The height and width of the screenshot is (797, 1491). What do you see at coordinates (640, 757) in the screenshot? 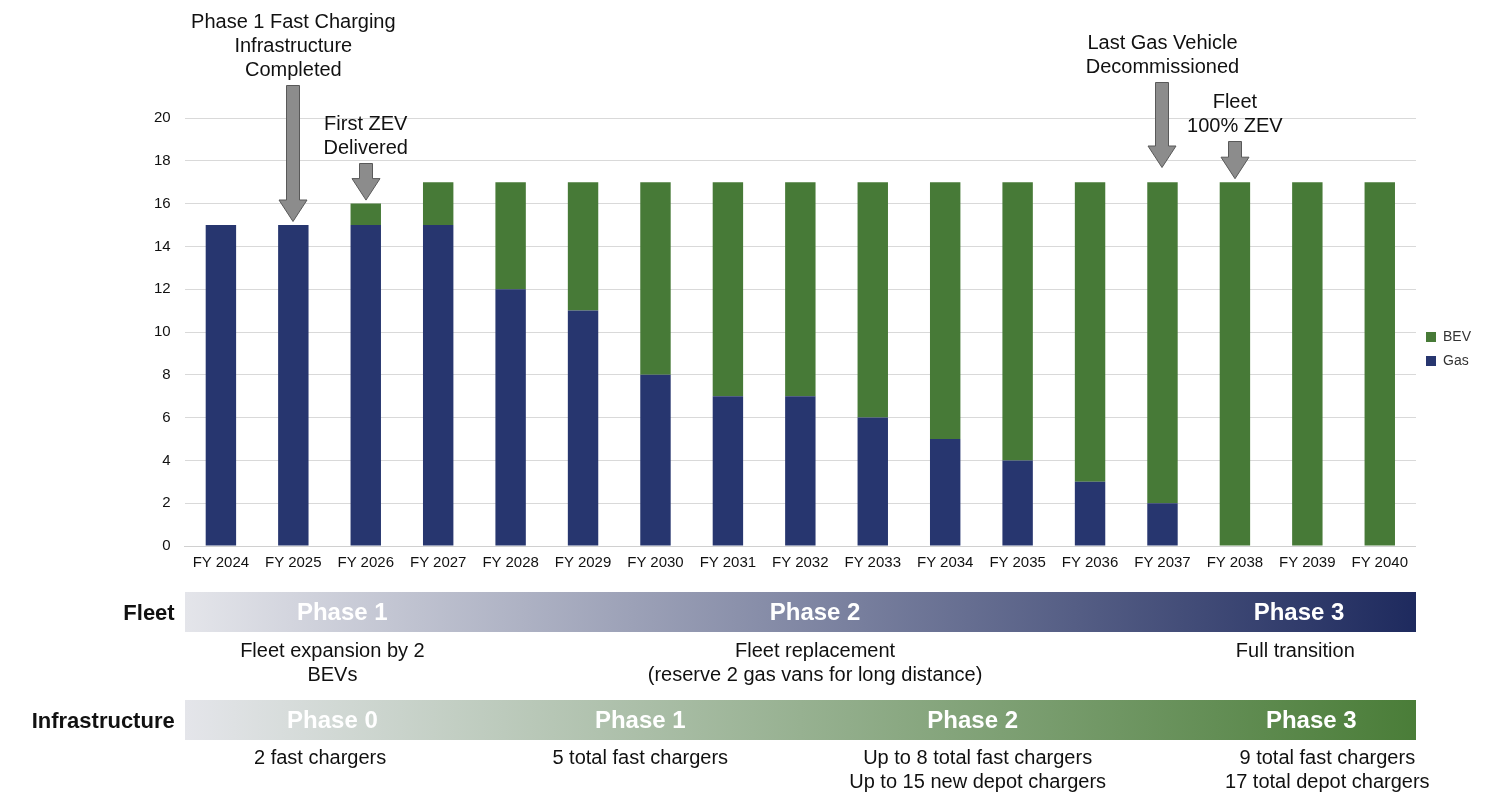
I see `text: 5 total fast chargers` at bounding box center [640, 757].